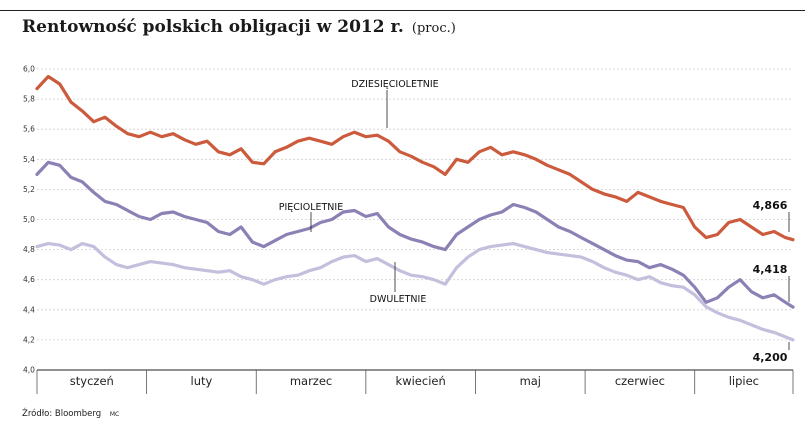 The width and height of the screenshot is (805, 433). What do you see at coordinates (394, 84) in the screenshot?
I see `series-label: DZIESIĘCIOLETNIE` at bounding box center [394, 84].